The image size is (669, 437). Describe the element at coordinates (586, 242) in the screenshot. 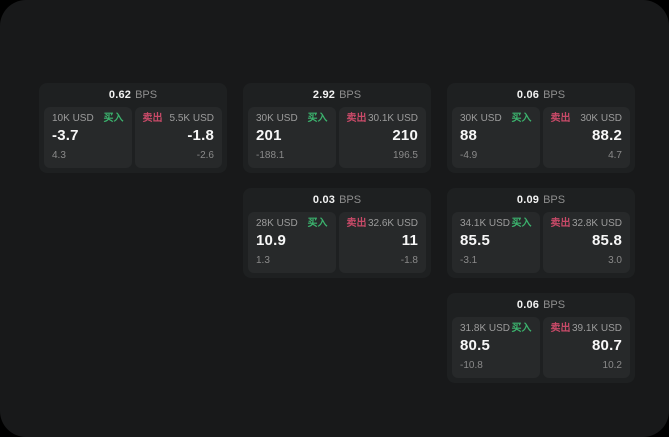

I see `sell-panel: 卖出 32.8K USD 85.8 3.0` at that location.